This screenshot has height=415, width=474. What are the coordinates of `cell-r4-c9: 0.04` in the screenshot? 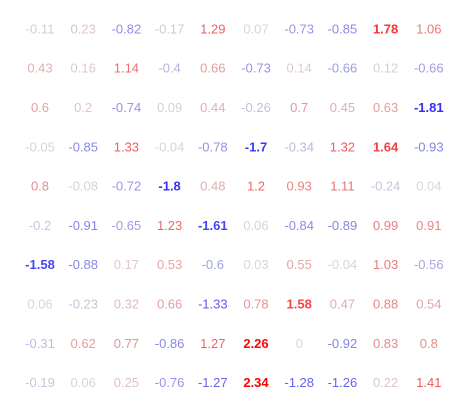 It's located at (428, 186).